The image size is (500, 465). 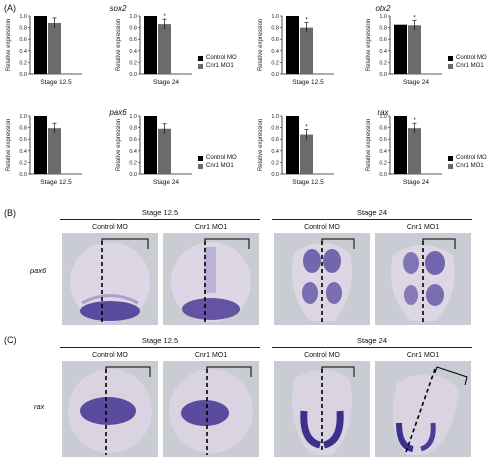 What do you see at coordinates (118, 8) in the screenshot?
I see `gene-title-sox2: sox2` at bounding box center [118, 8].